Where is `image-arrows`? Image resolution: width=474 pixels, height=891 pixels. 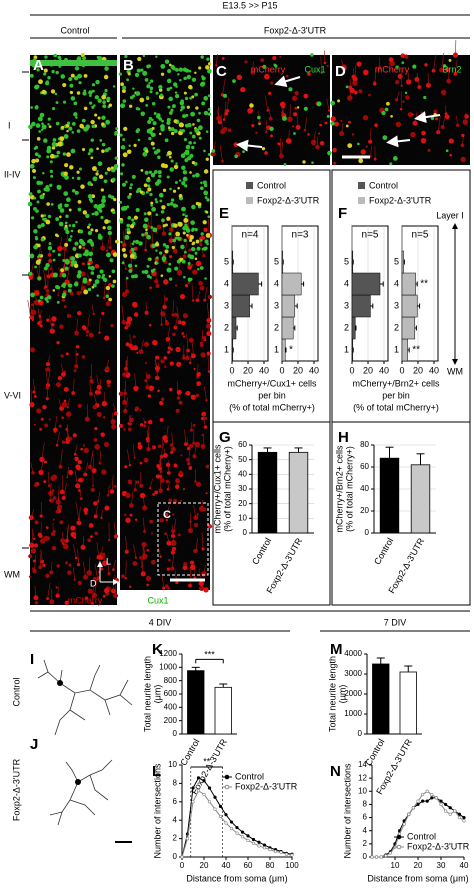 image-arrows is located at coordinates (338, 113).